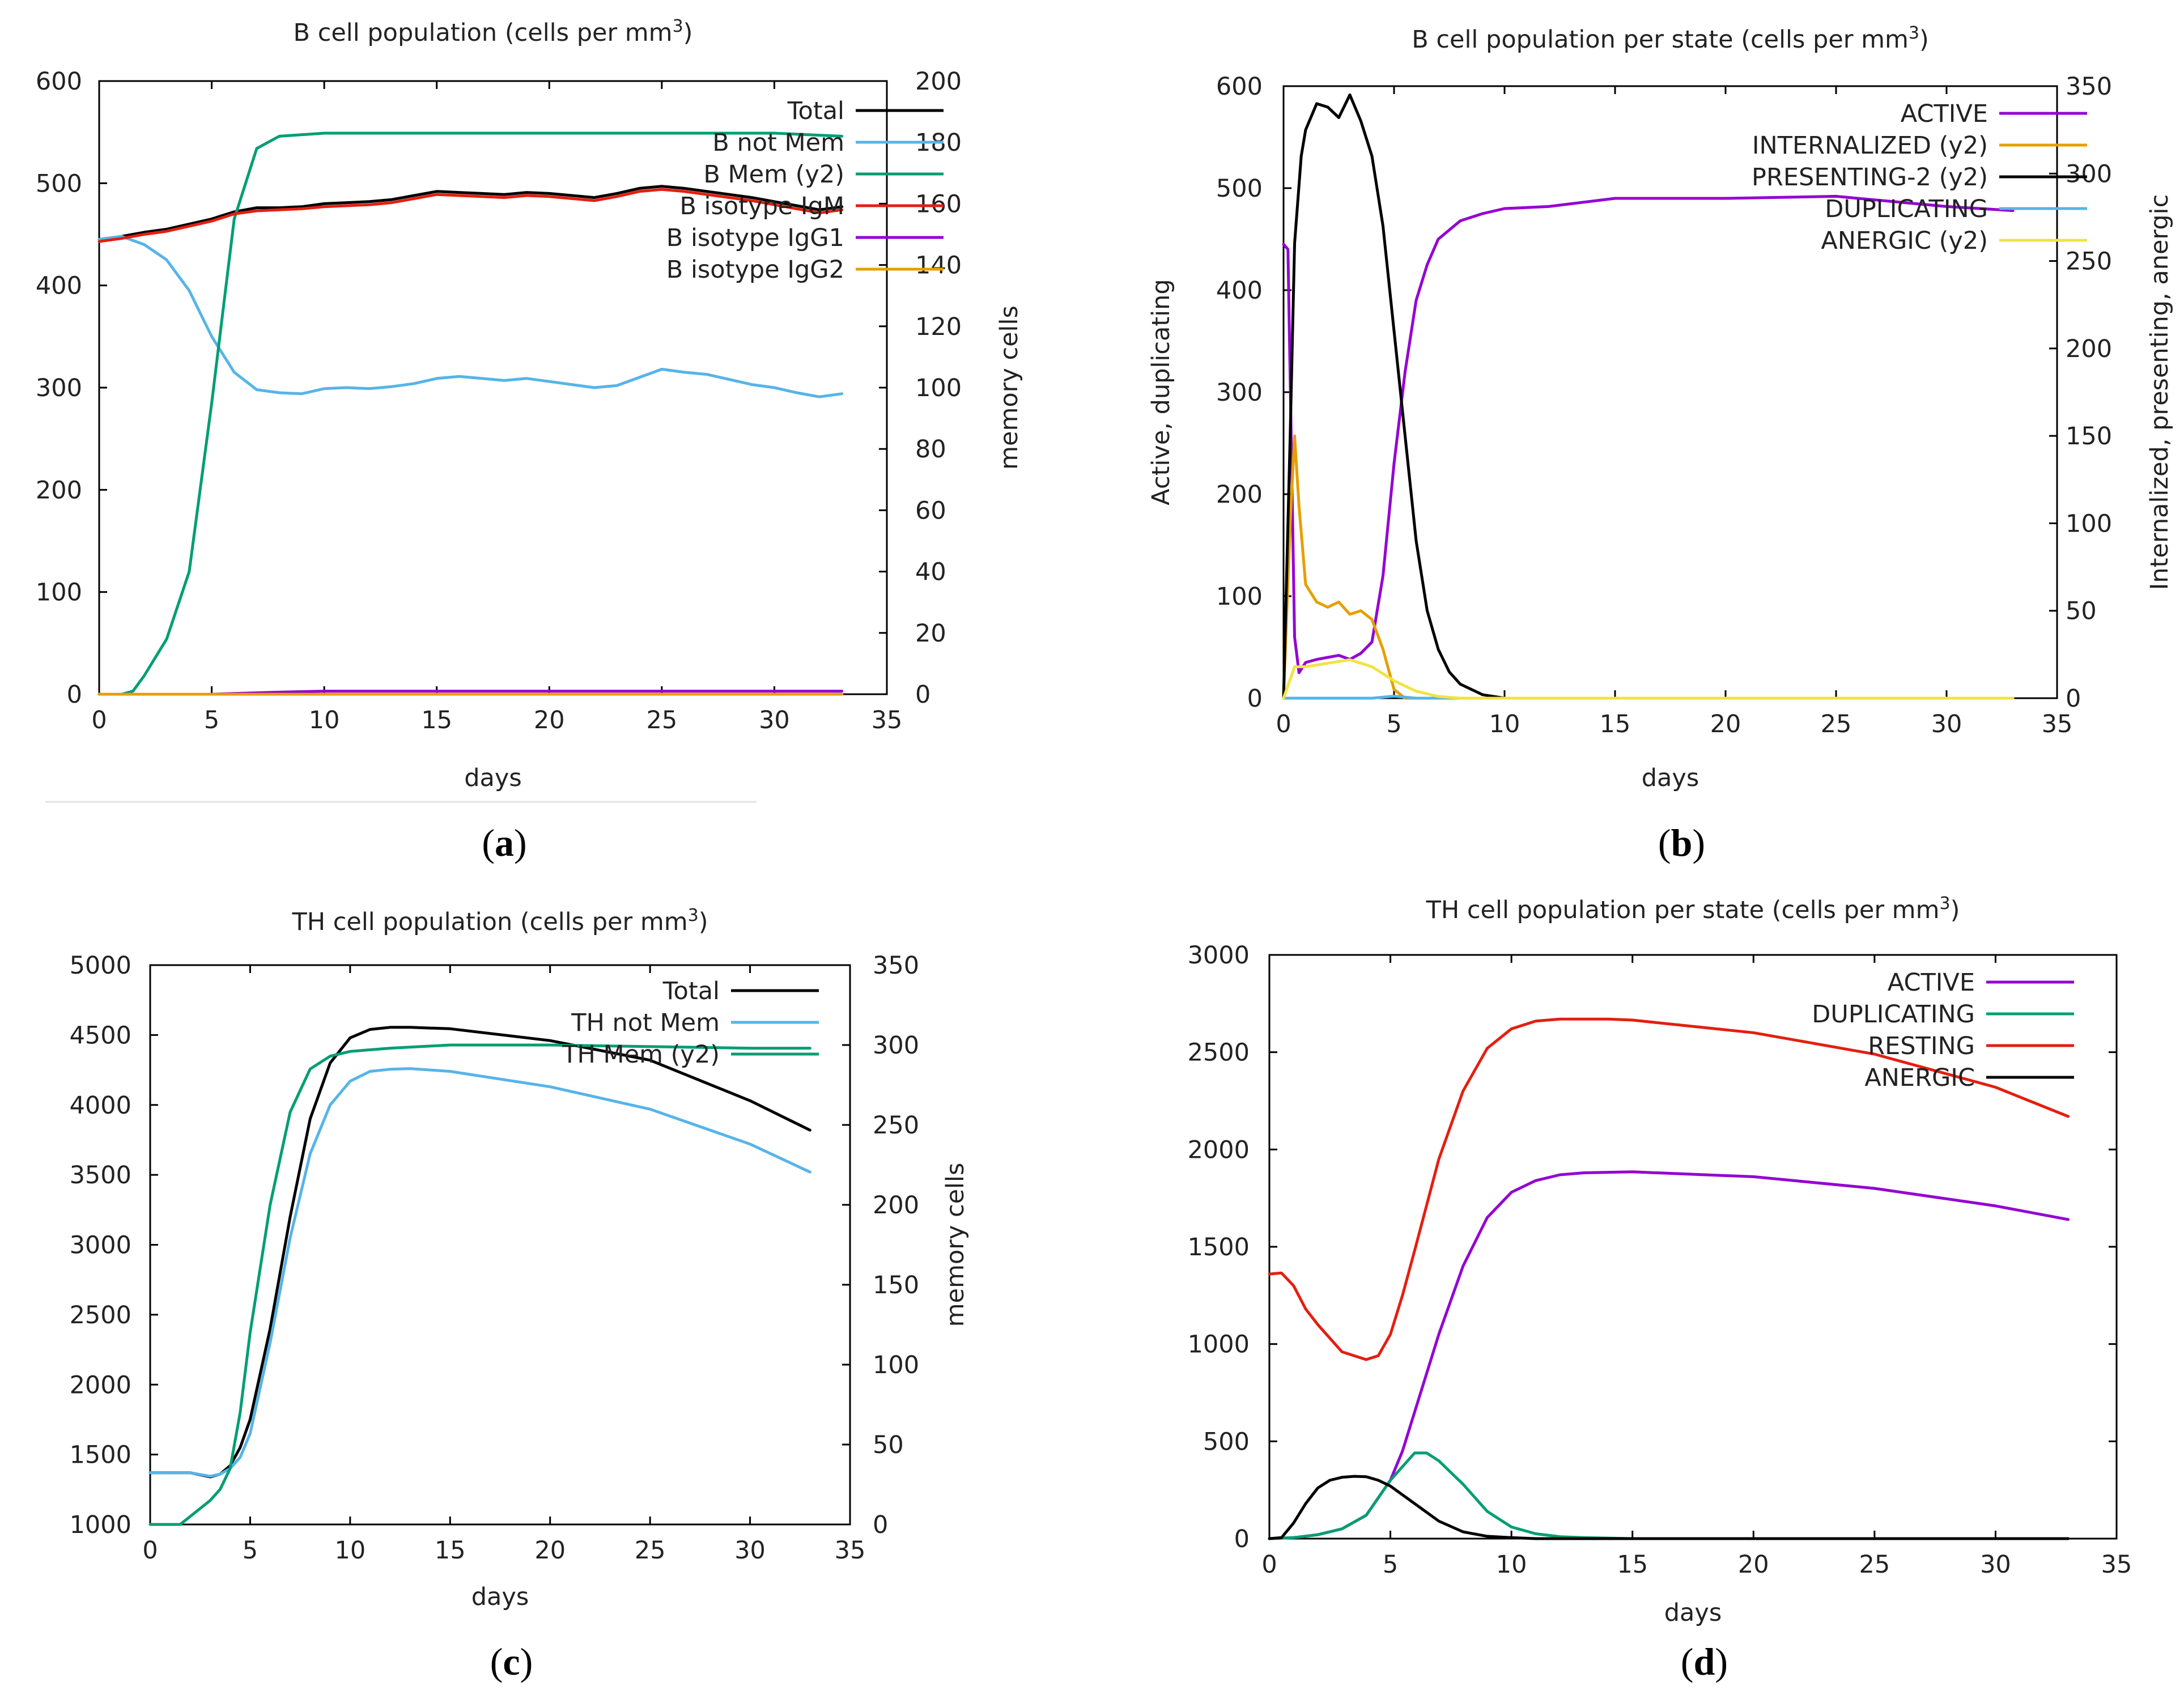 The image size is (2184, 1699). Describe the element at coordinates (479, 1272) in the screenshot. I see `series-line-th-not-mem` at that location.